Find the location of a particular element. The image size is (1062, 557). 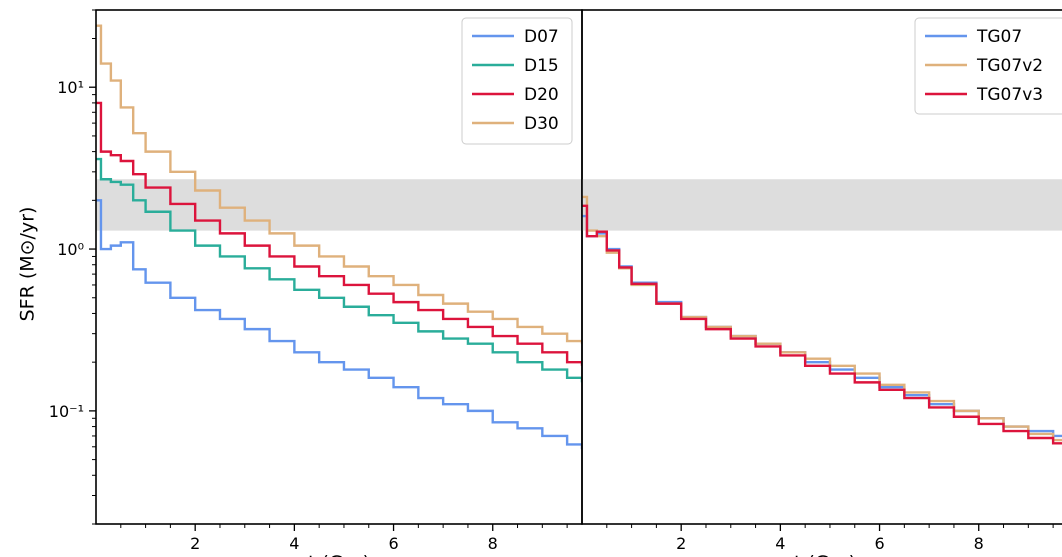

legend-label-d15: D15 is located at coordinates (541, 66).